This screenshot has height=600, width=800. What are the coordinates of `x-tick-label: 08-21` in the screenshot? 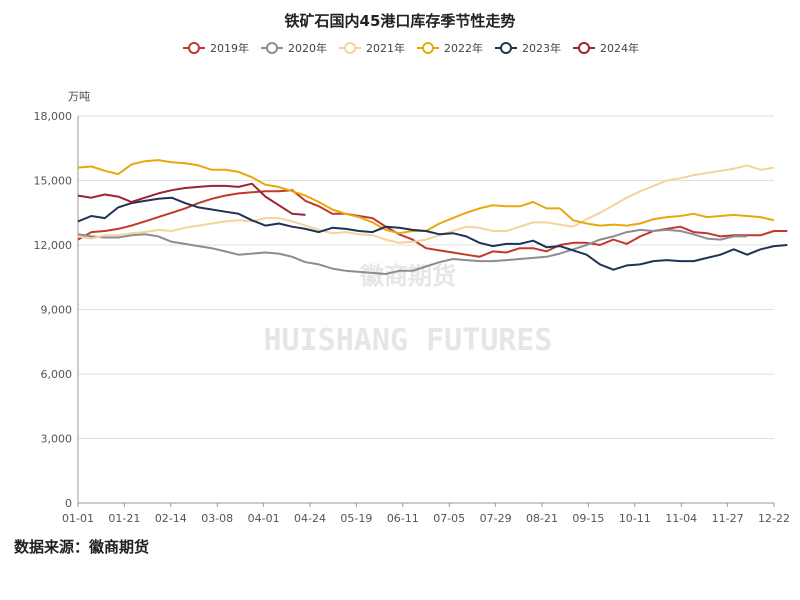 It's located at (542, 518).